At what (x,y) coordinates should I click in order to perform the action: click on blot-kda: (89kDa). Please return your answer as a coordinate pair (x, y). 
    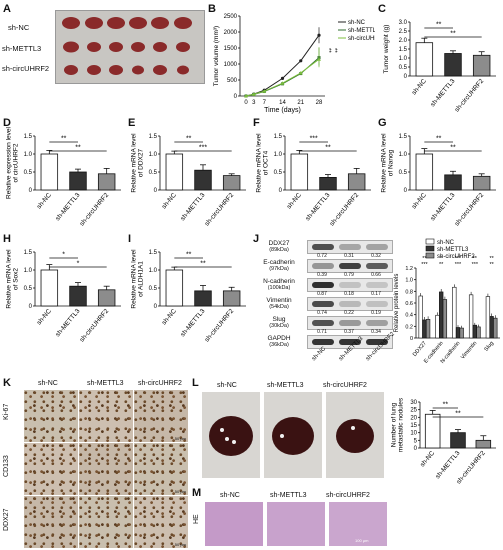
    Looking at the image, I should click on (279, 250).